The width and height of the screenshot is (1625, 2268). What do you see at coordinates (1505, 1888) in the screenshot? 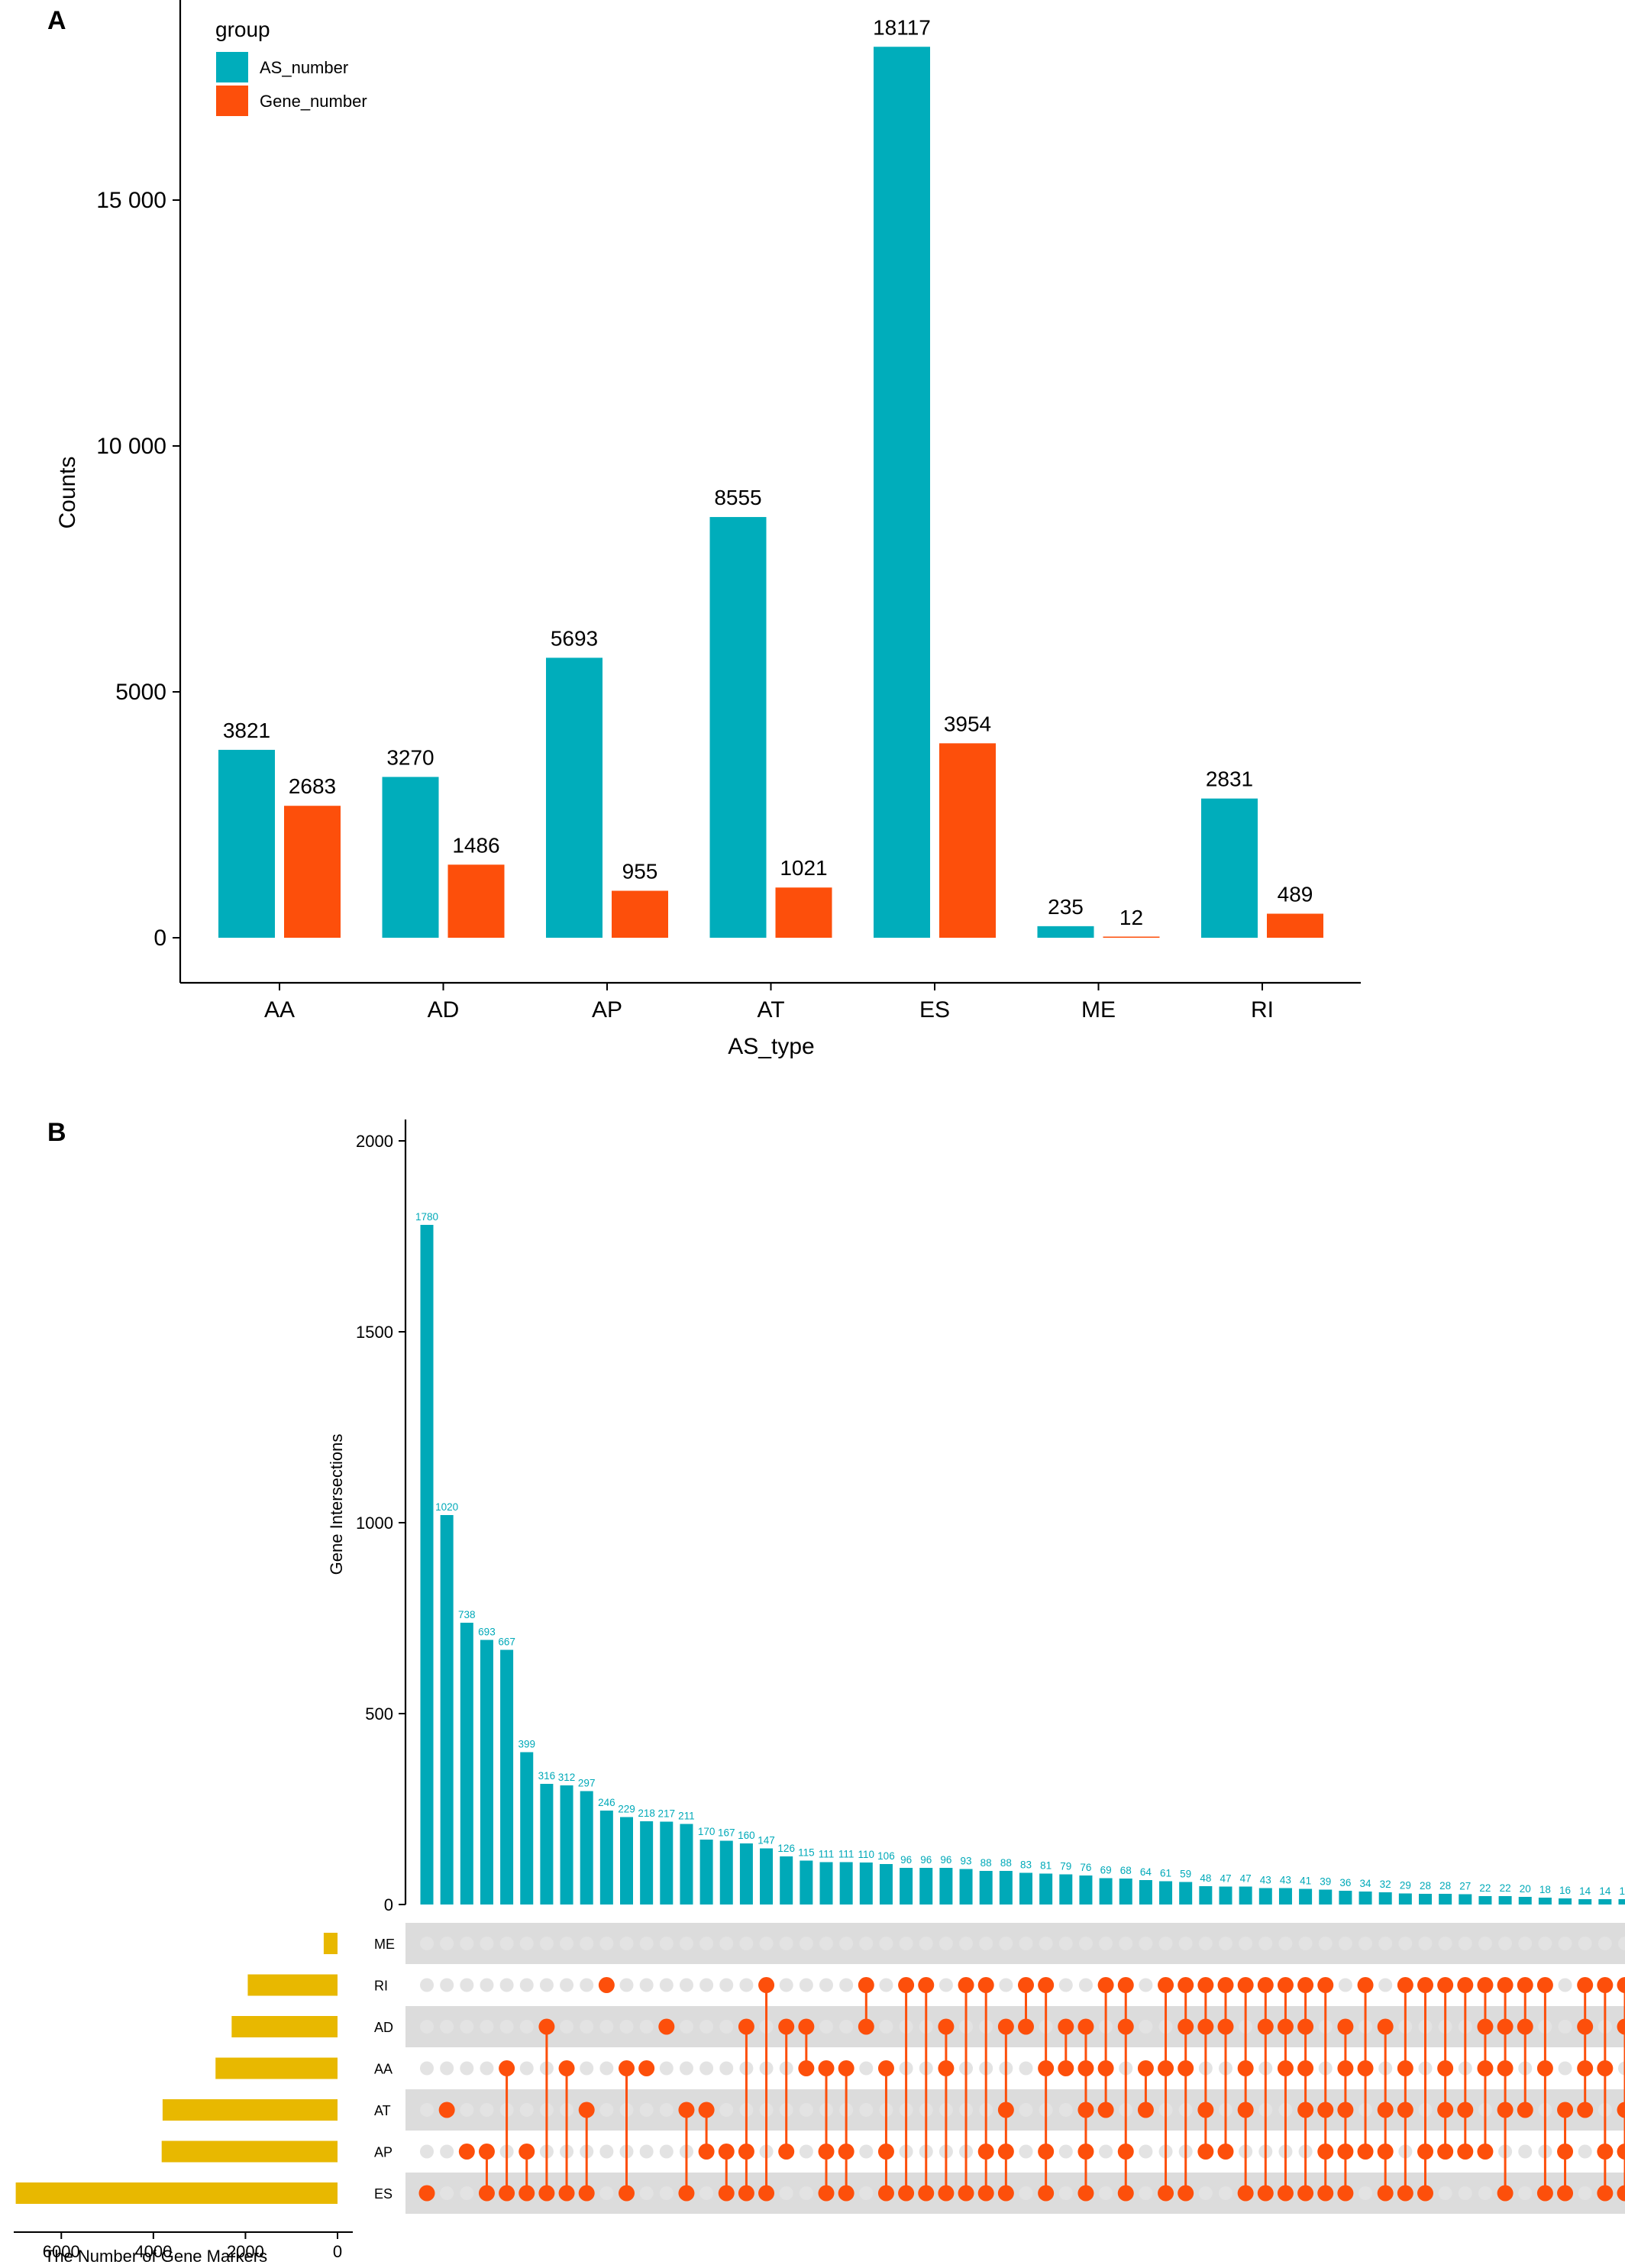
I see `intersection-count-label: 22` at bounding box center [1505, 1888].